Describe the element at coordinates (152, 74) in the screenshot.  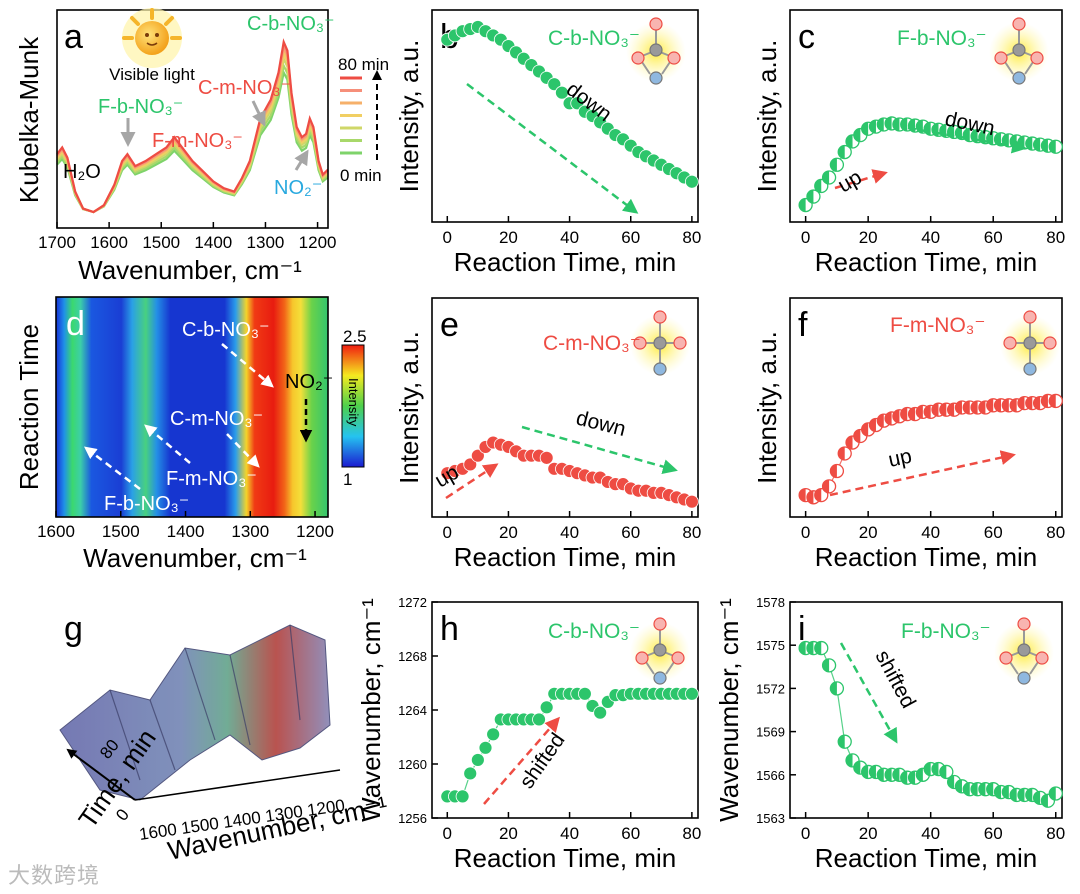
I see `visible-light-label: Visible light` at that location.